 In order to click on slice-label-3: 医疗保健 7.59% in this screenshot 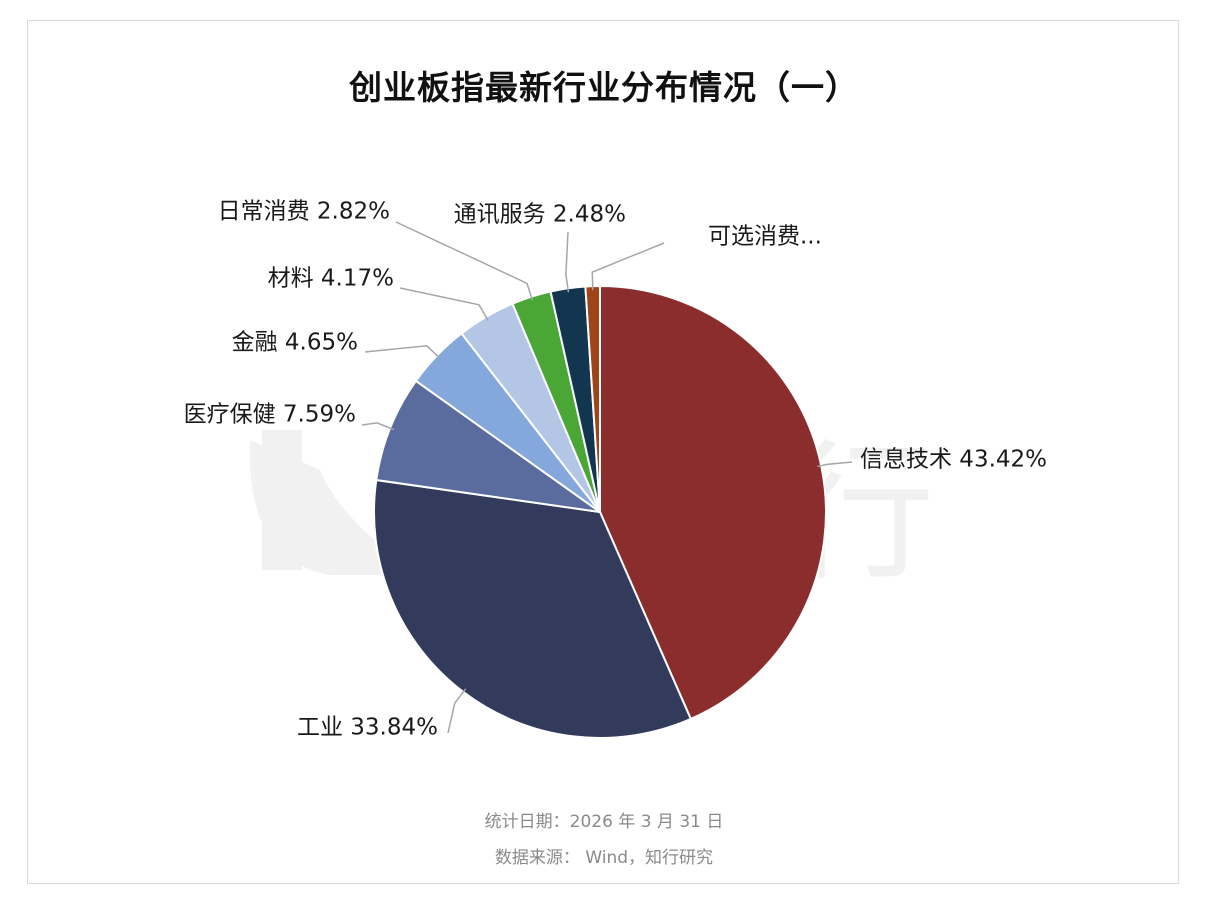, I will do `click(270, 415)`.